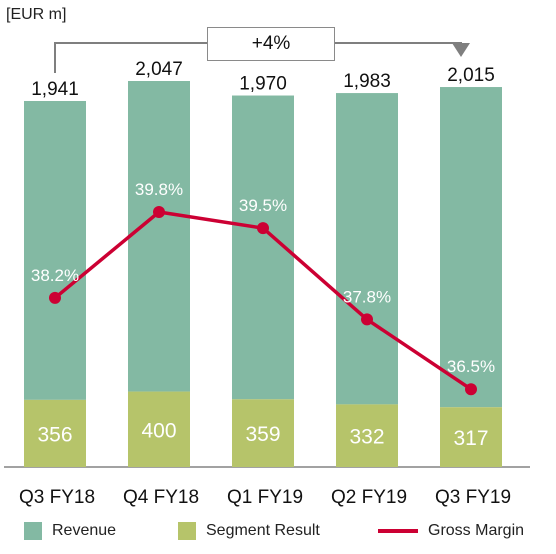 The width and height of the screenshot is (556, 554). I want to click on legend-item-segment-result: Segment Result, so click(249, 531).